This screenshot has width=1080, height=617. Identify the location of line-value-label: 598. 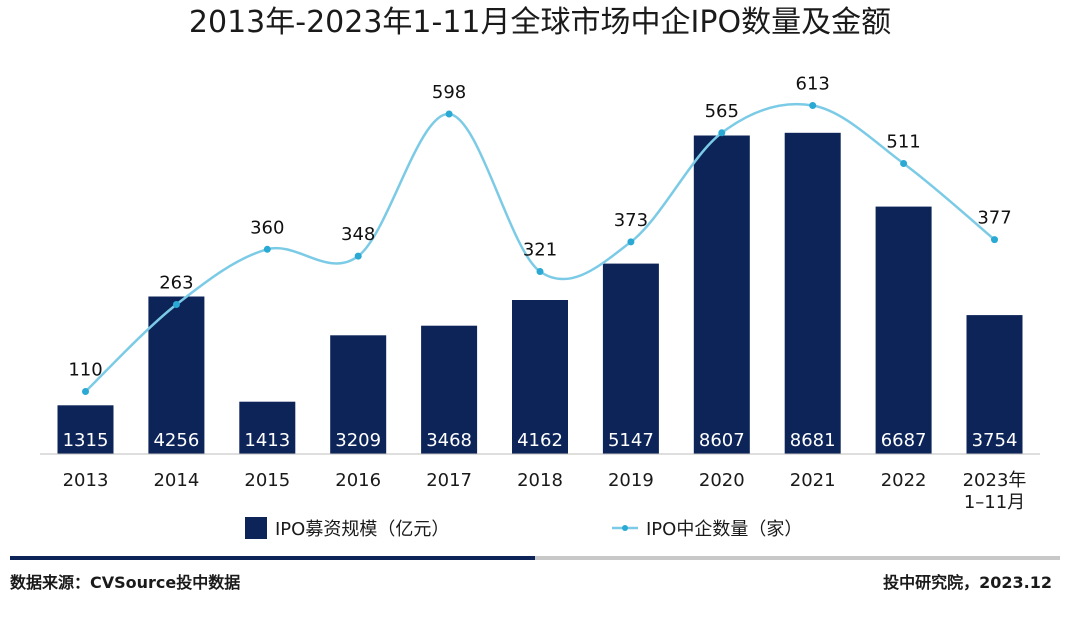
(449, 92).